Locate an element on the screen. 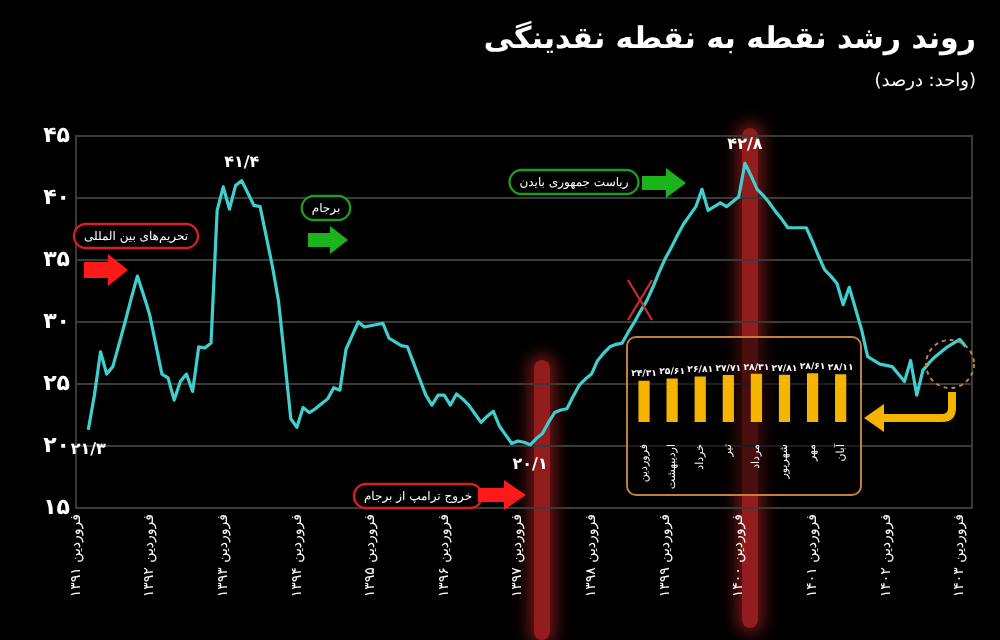 The image size is (1000, 640). annotation: ۲۰/۱ is located at coordinates (530, 463).